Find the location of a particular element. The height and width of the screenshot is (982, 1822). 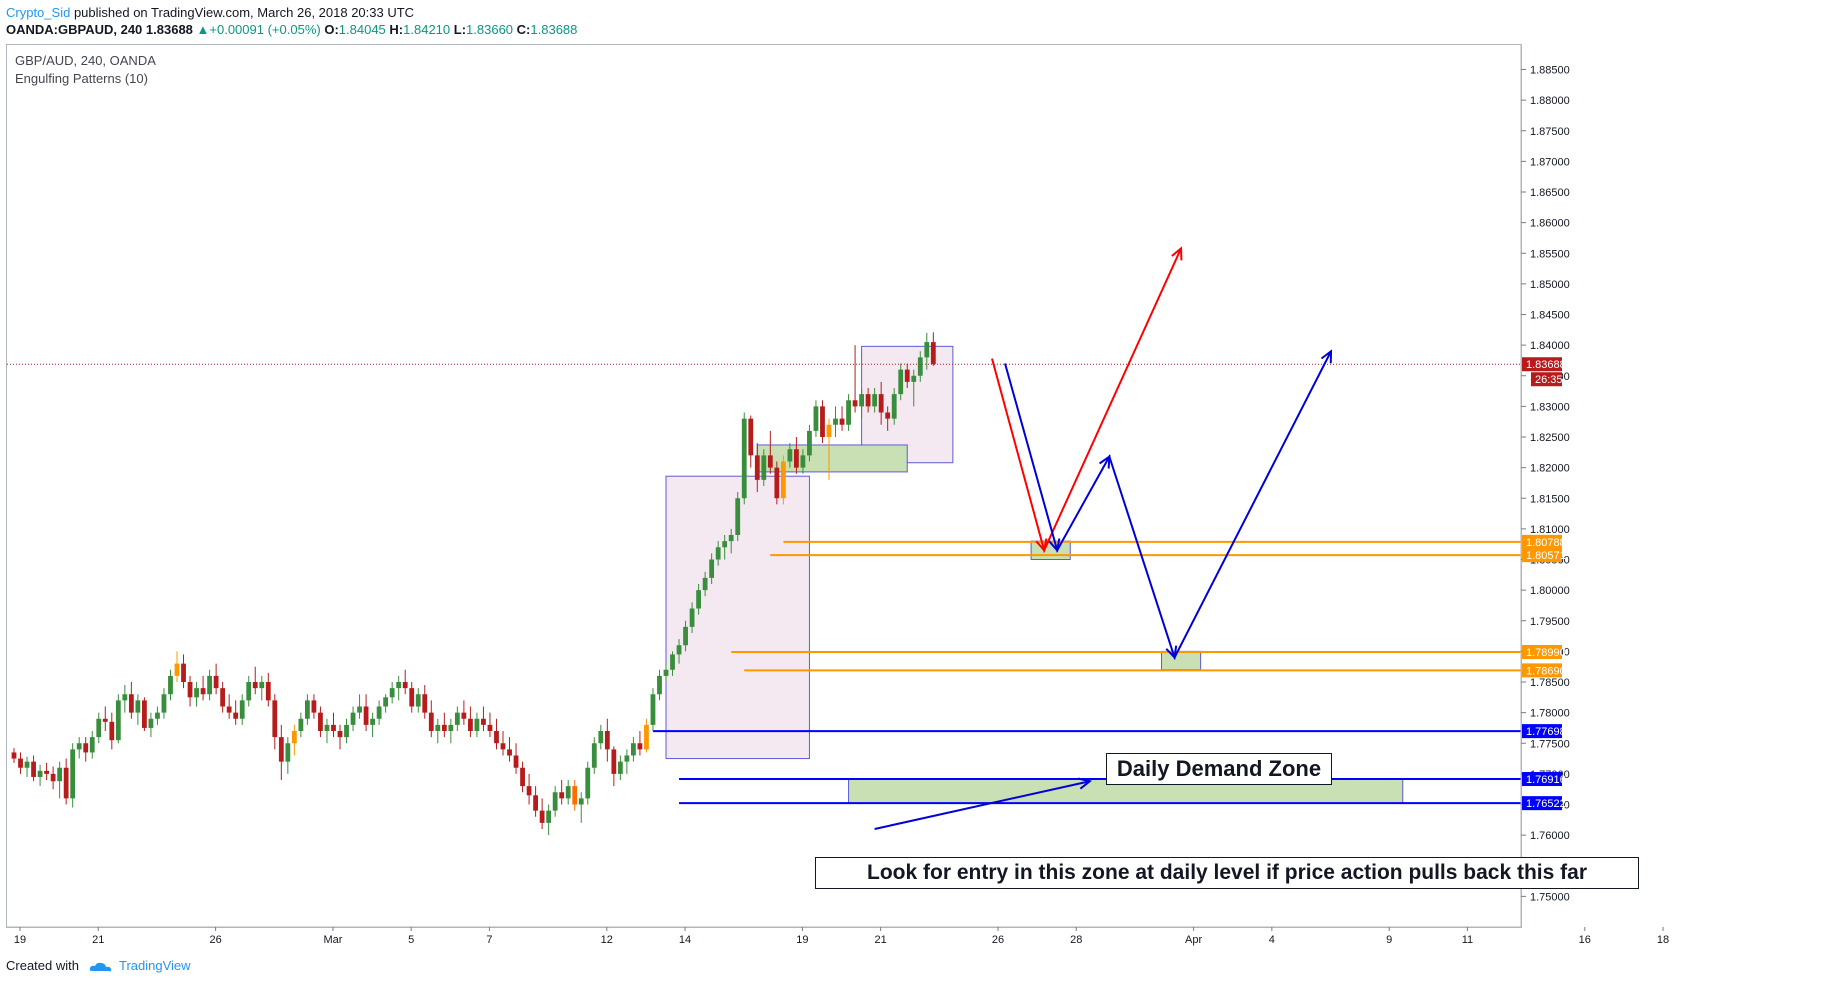

price-tick-label: 1.88500 is located at coordinates (1550, 71).